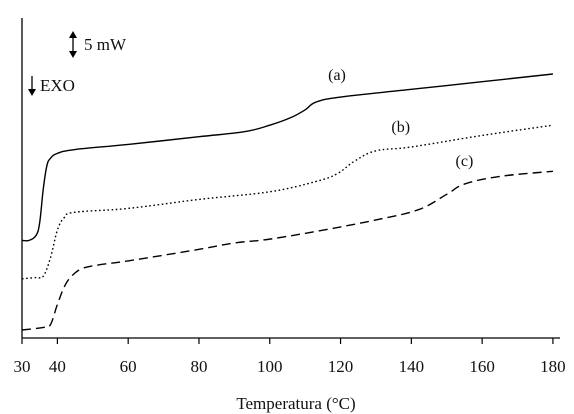 Image resolution: width=574 pixels, height=414 pixels. I want to click on series-label-b: (b), so click(400, 127).